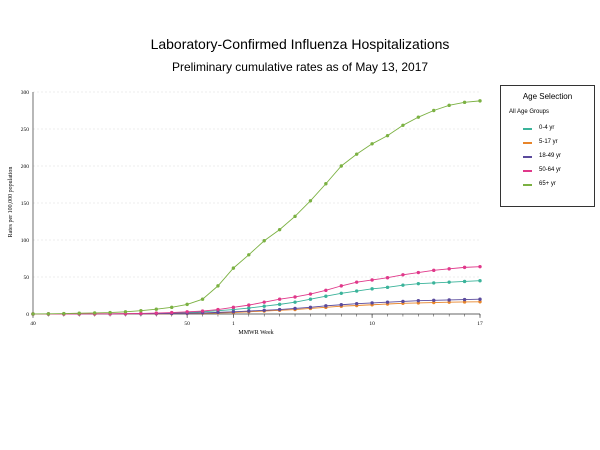  I want to click on legend-item-0-4: 0-4 yr, so click(558, 129).